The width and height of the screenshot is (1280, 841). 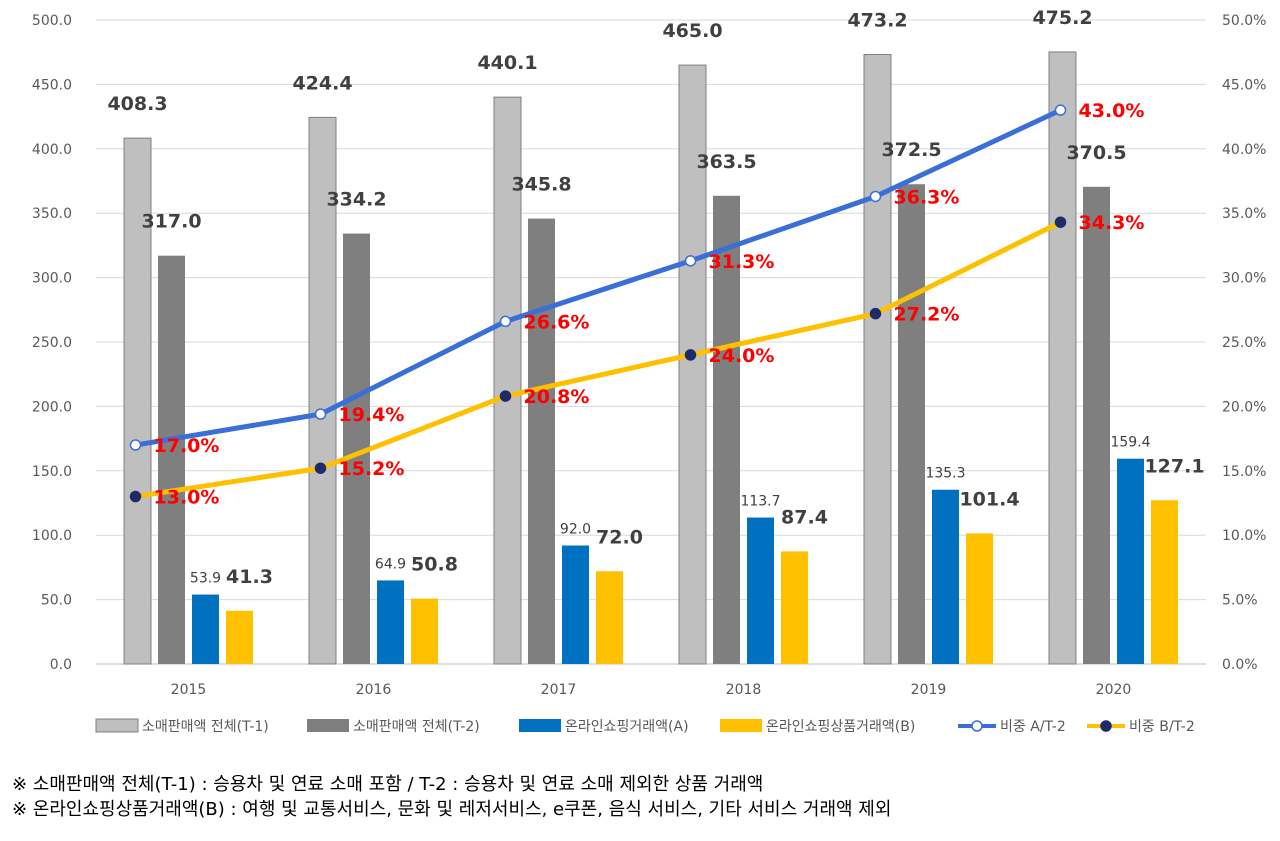 What do you see at coordinates (1244, 279) in the screenshot?
I see `right-tick-label: 30.0%` at bounding box center [1244, 279].